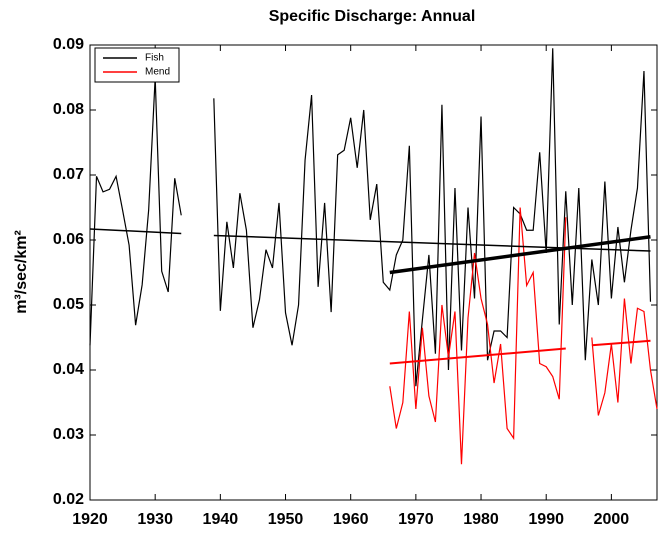 This screenshot has height=534, width=665. Describe the element at coordinates (21, 272) in the screenshot. I see `y-axis-label: m³/sec/km²` at that location.